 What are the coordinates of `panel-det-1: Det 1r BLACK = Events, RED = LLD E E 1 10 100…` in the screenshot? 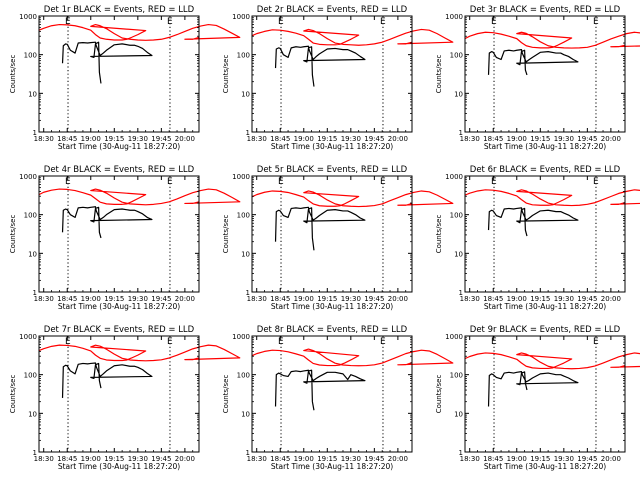 It's located at (125, 78).